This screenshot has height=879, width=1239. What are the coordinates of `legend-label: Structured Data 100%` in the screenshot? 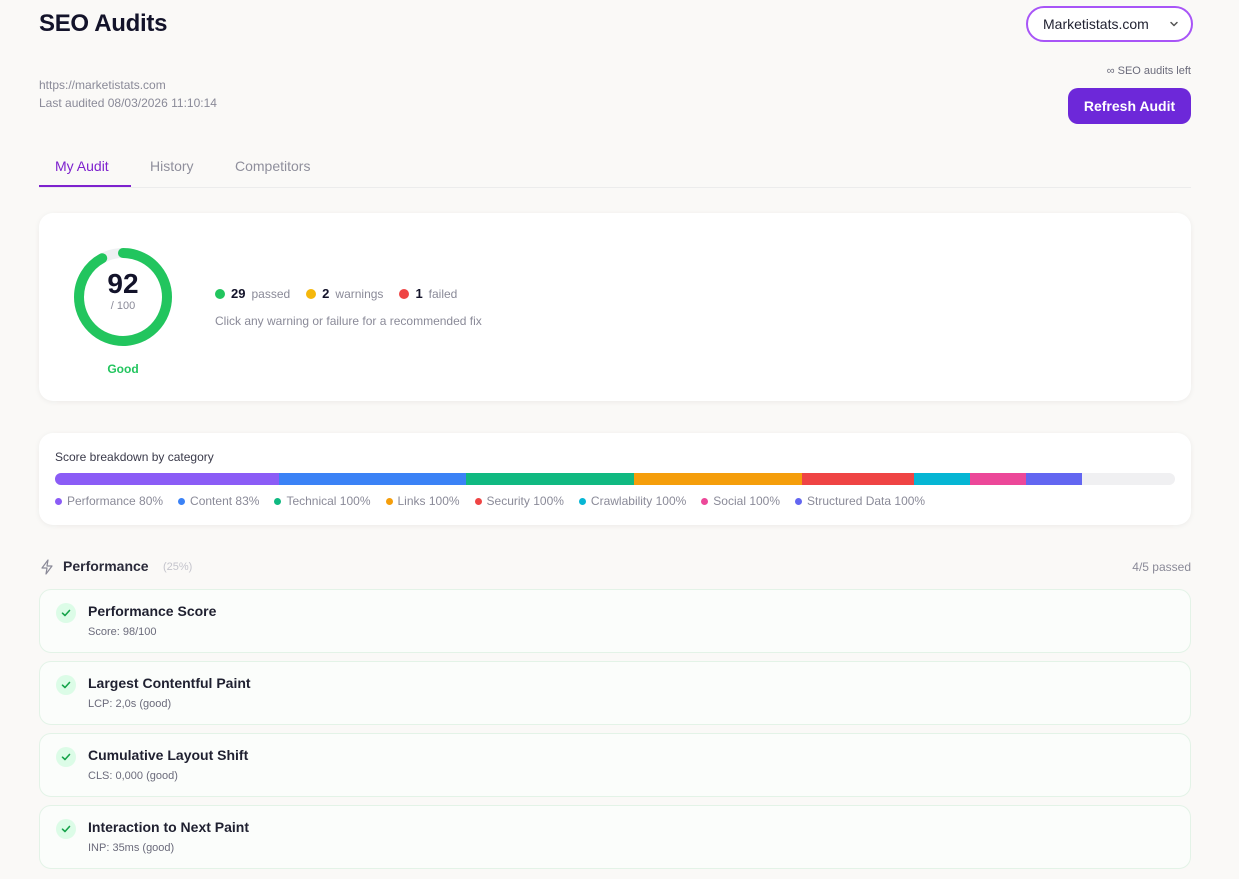 It's located at (866, 501).